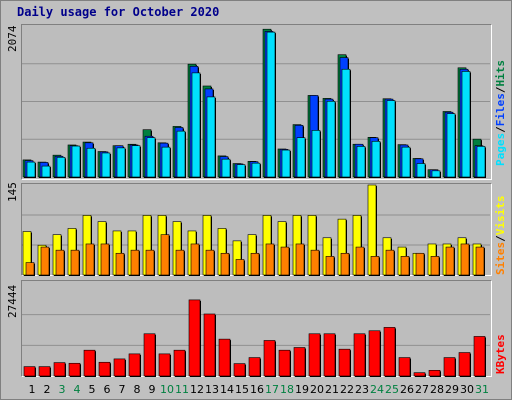 The height and width of the screenshot is (400, 512). I want to click on x-tick-label-6: 6, so click(107, 389).